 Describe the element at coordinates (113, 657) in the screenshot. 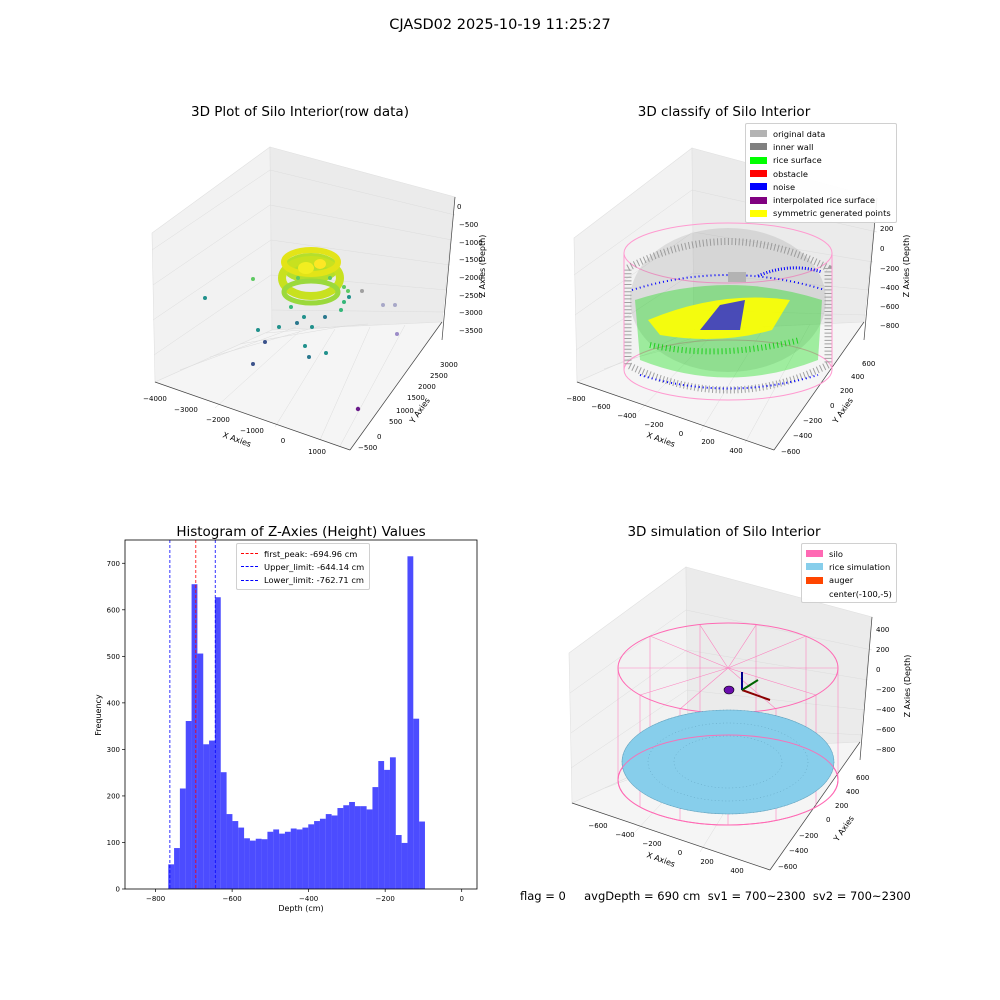

I see `histogram-ytick-label: 500` at that location.